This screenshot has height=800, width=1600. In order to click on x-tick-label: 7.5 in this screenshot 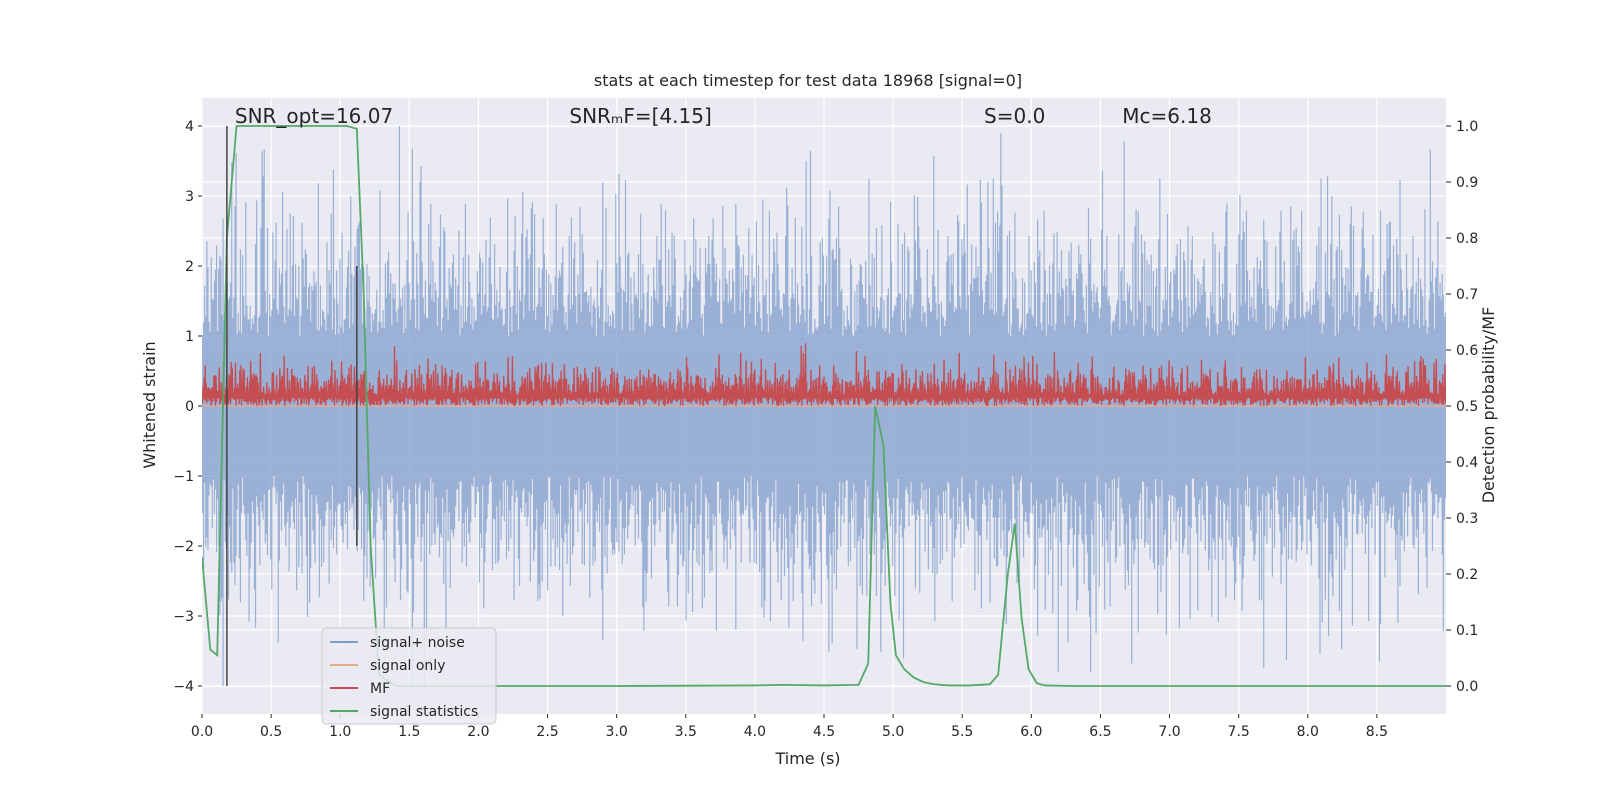, I will do `click(1239, 732)`.